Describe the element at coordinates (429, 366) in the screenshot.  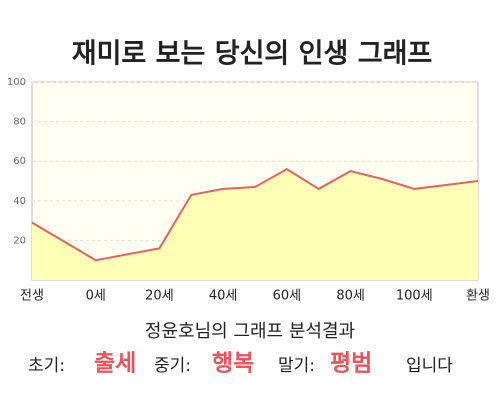
I see `analysis-suffix: 입니다` at that location.